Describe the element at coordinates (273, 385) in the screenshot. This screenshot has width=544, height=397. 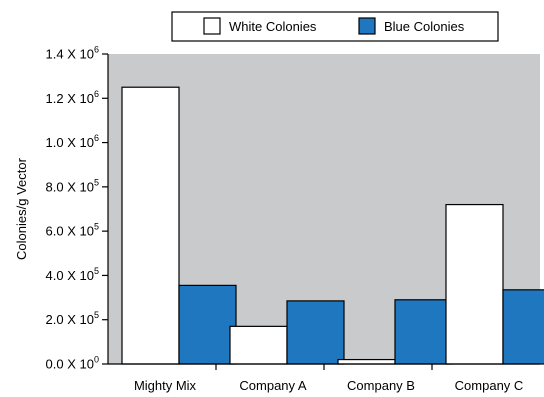
I see `x-tick-label: Company A` at that location.